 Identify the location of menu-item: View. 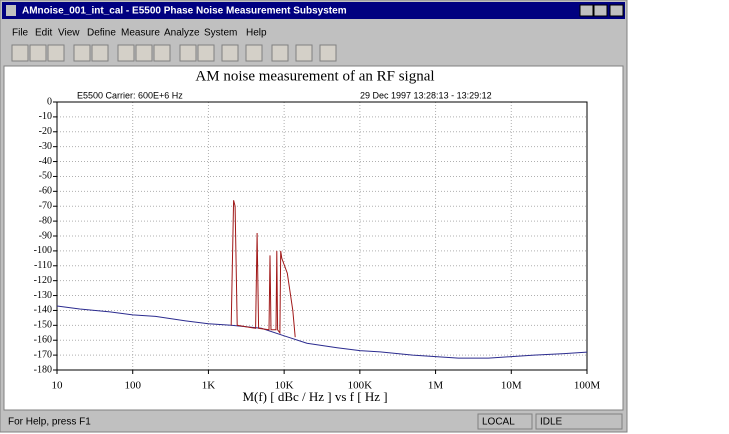
(69, 33).